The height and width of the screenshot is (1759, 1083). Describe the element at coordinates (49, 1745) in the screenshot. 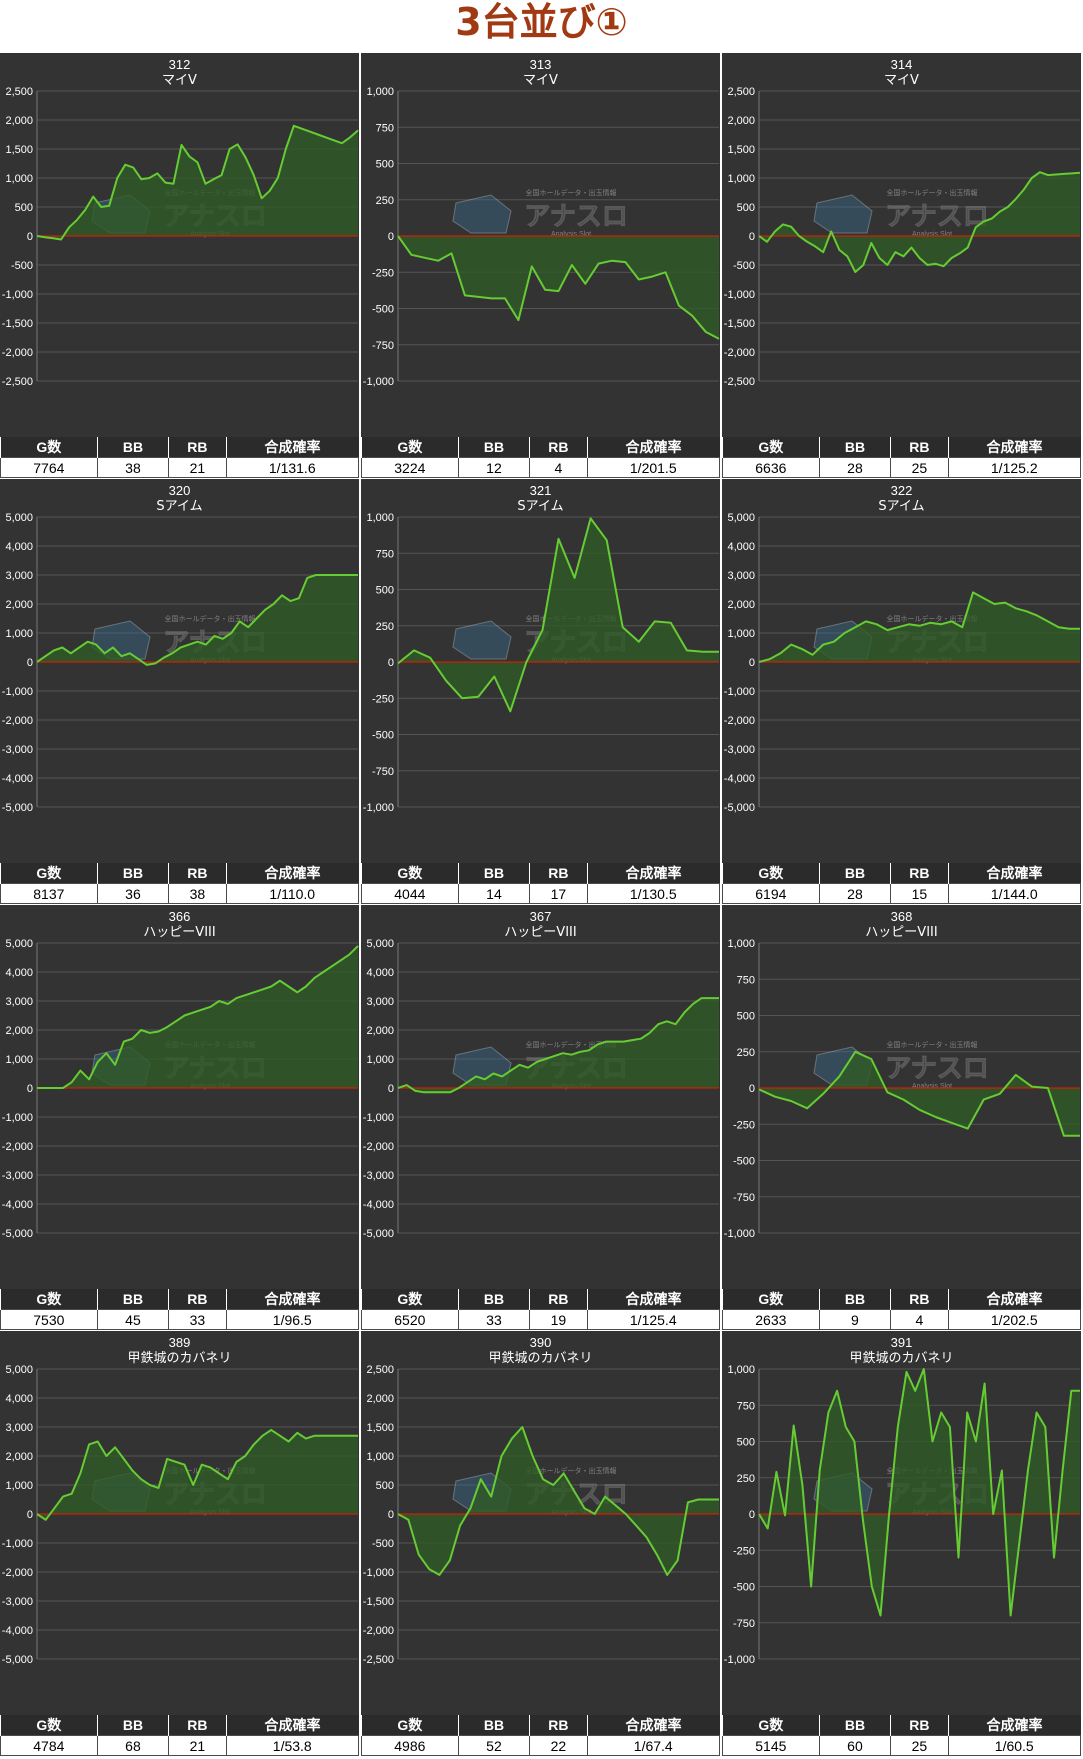

I see `games-value: 4784` at that location.